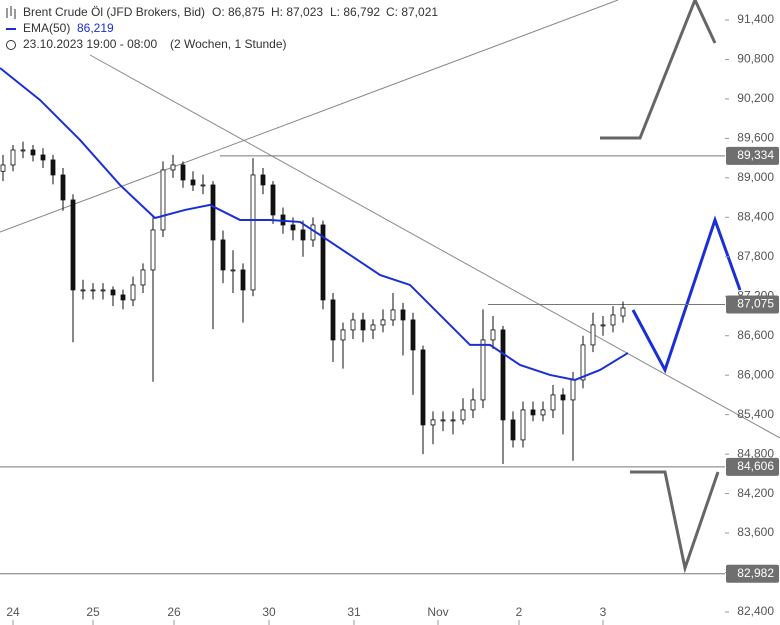 The height and width of the screenshot is (625, 780). What do you see at coordinates (755, 155) in the screenshot?
I see `level-label: 89,334` at bounding box center [755, 155].